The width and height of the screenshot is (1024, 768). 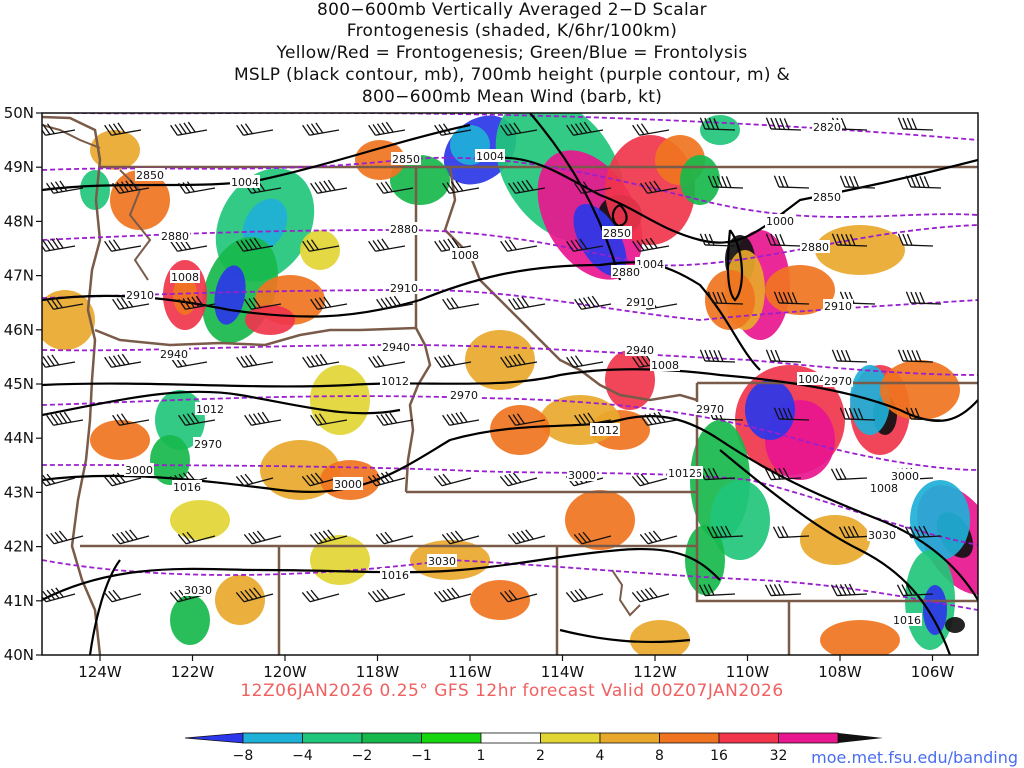 I want to click on mslp-label: 1016, so click(x=187, y=487).